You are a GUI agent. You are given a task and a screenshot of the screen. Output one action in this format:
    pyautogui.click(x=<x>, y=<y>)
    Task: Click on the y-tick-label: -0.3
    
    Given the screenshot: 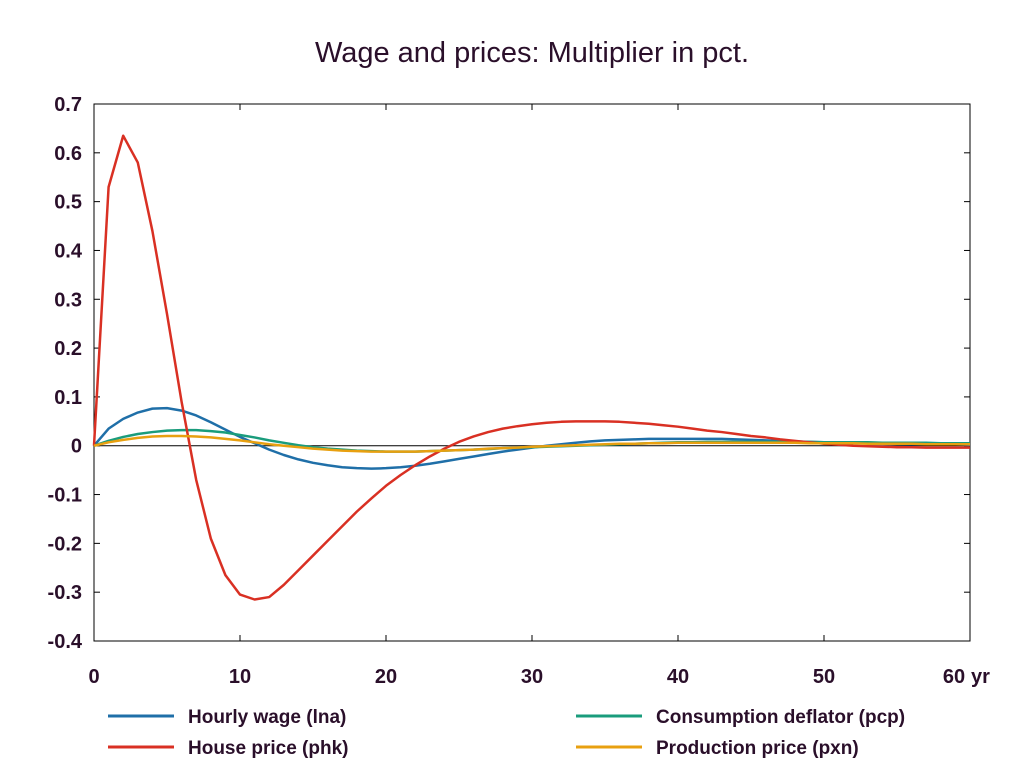 What is the action you would take?
    pyautogui.click(x=65, y=593)
    